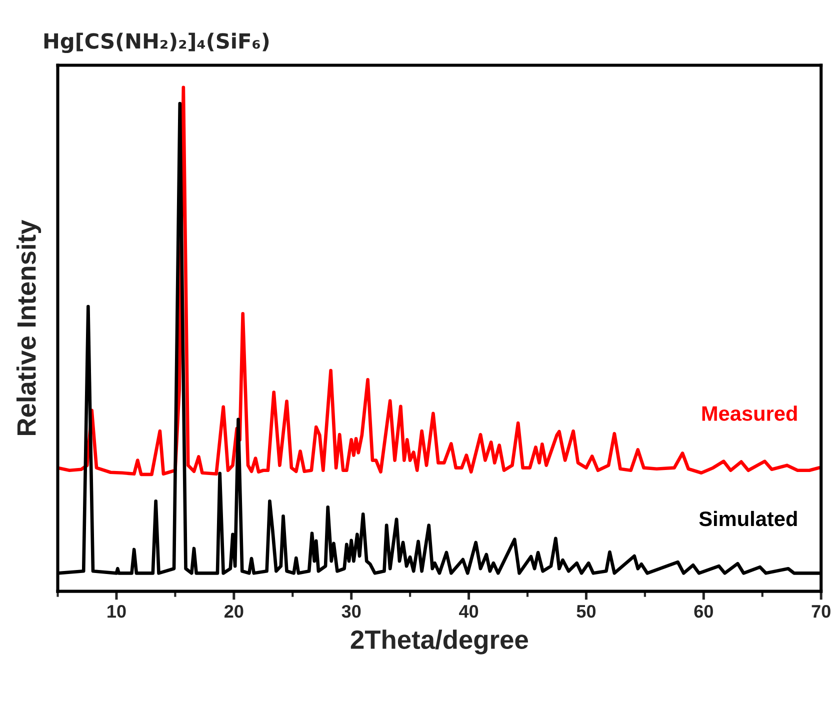 The height and width of the screenshot is (709, 837). Describe the element at coordinates (29, 328) in the screenshot. I see `y-axis-title: Relative Intensity` at that location.